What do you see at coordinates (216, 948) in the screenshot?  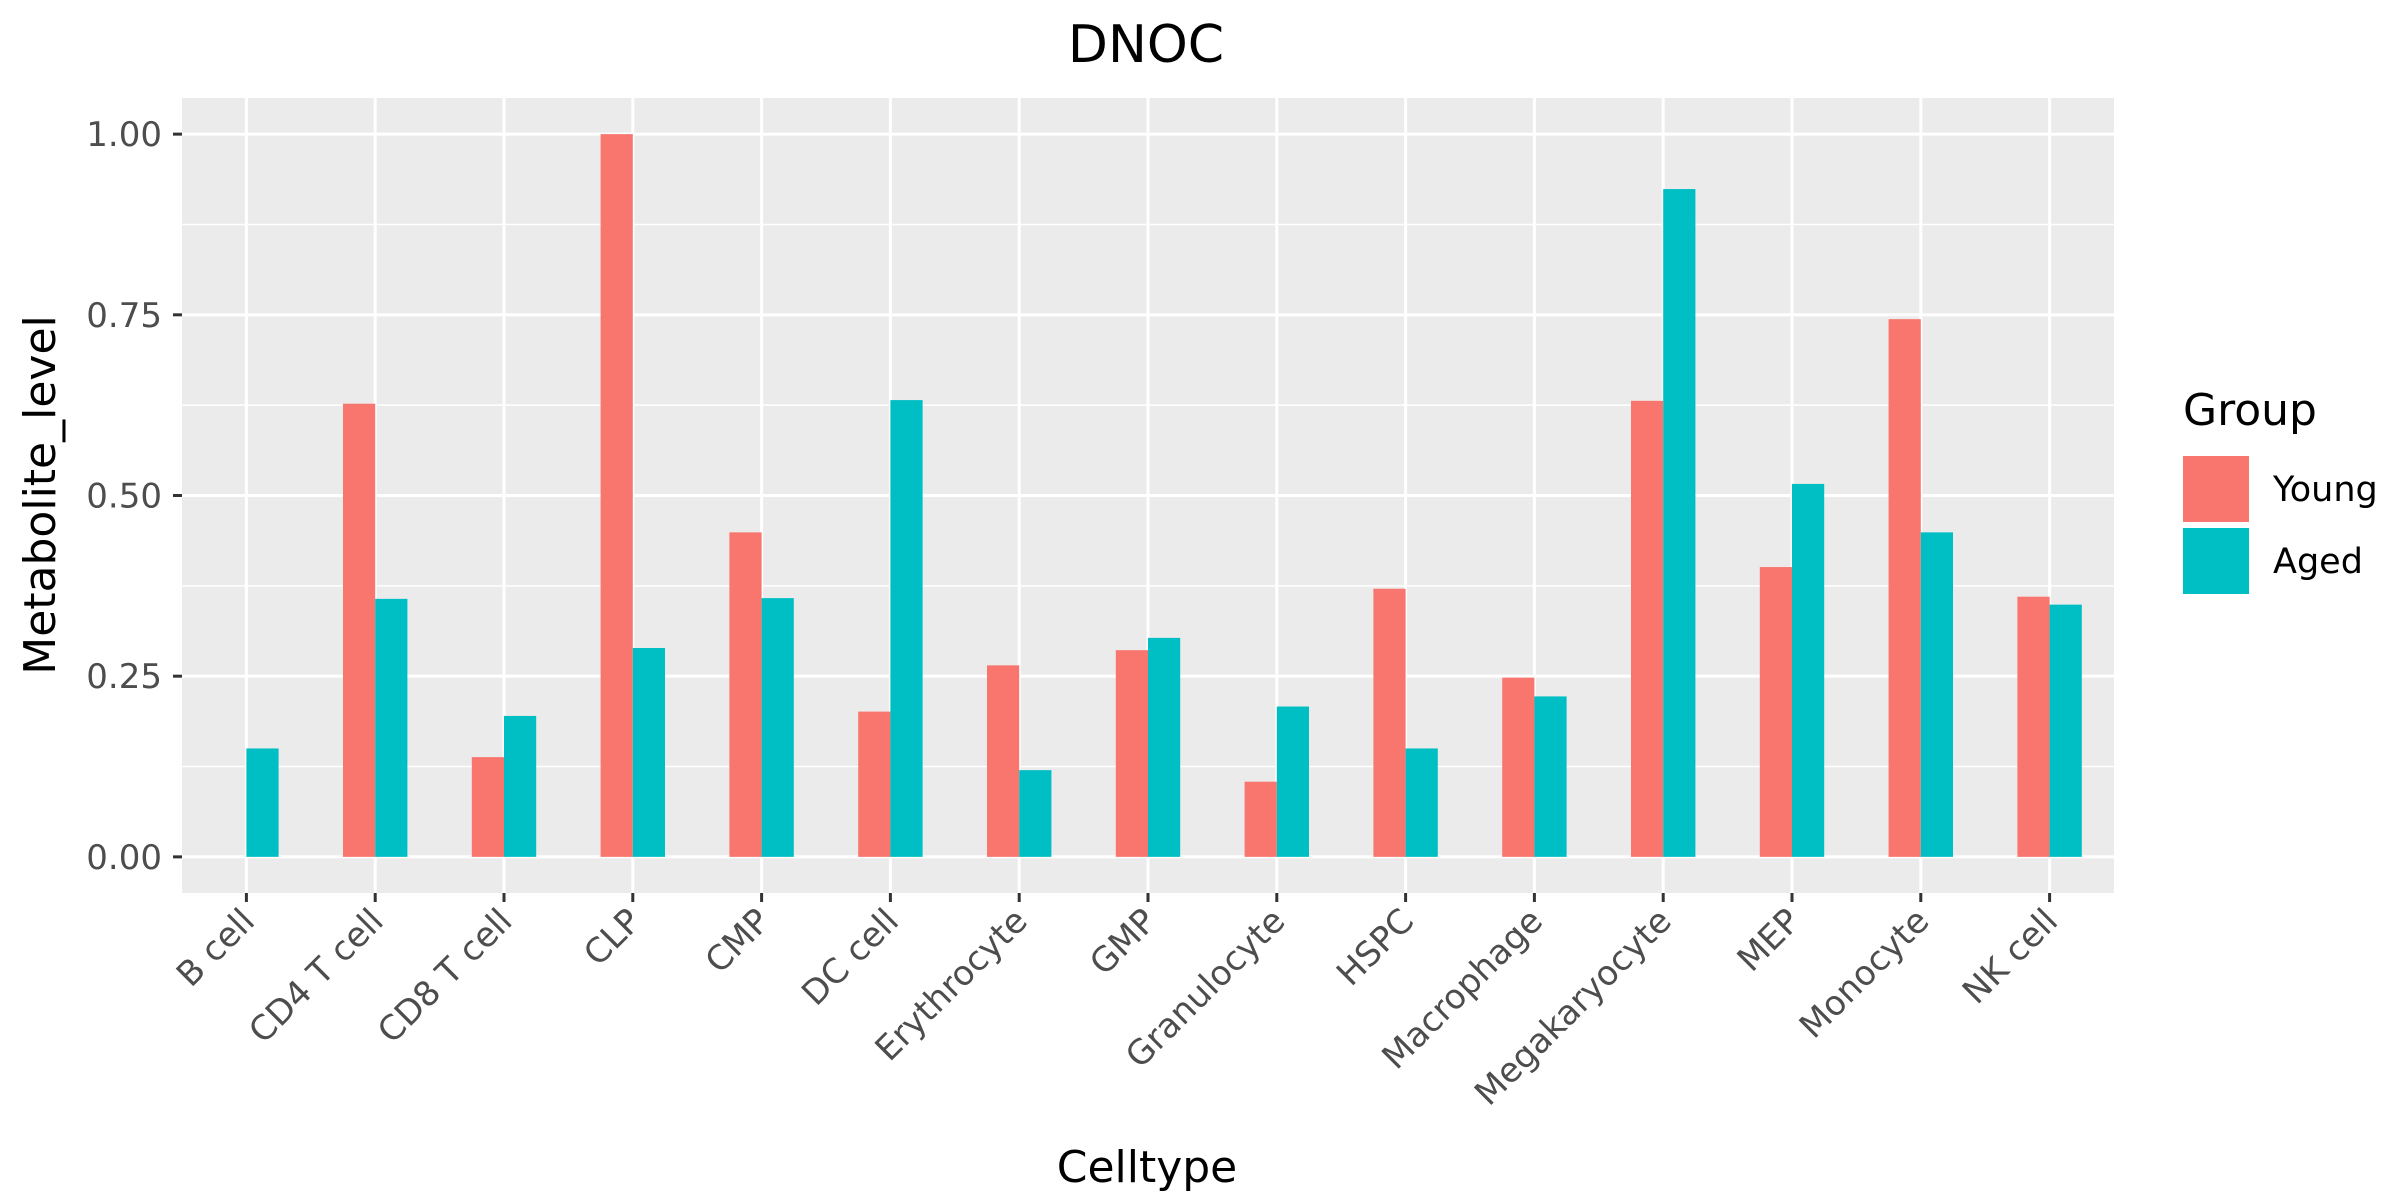 I see `x-tick-label: B cell` at bounding box center [216, 948].